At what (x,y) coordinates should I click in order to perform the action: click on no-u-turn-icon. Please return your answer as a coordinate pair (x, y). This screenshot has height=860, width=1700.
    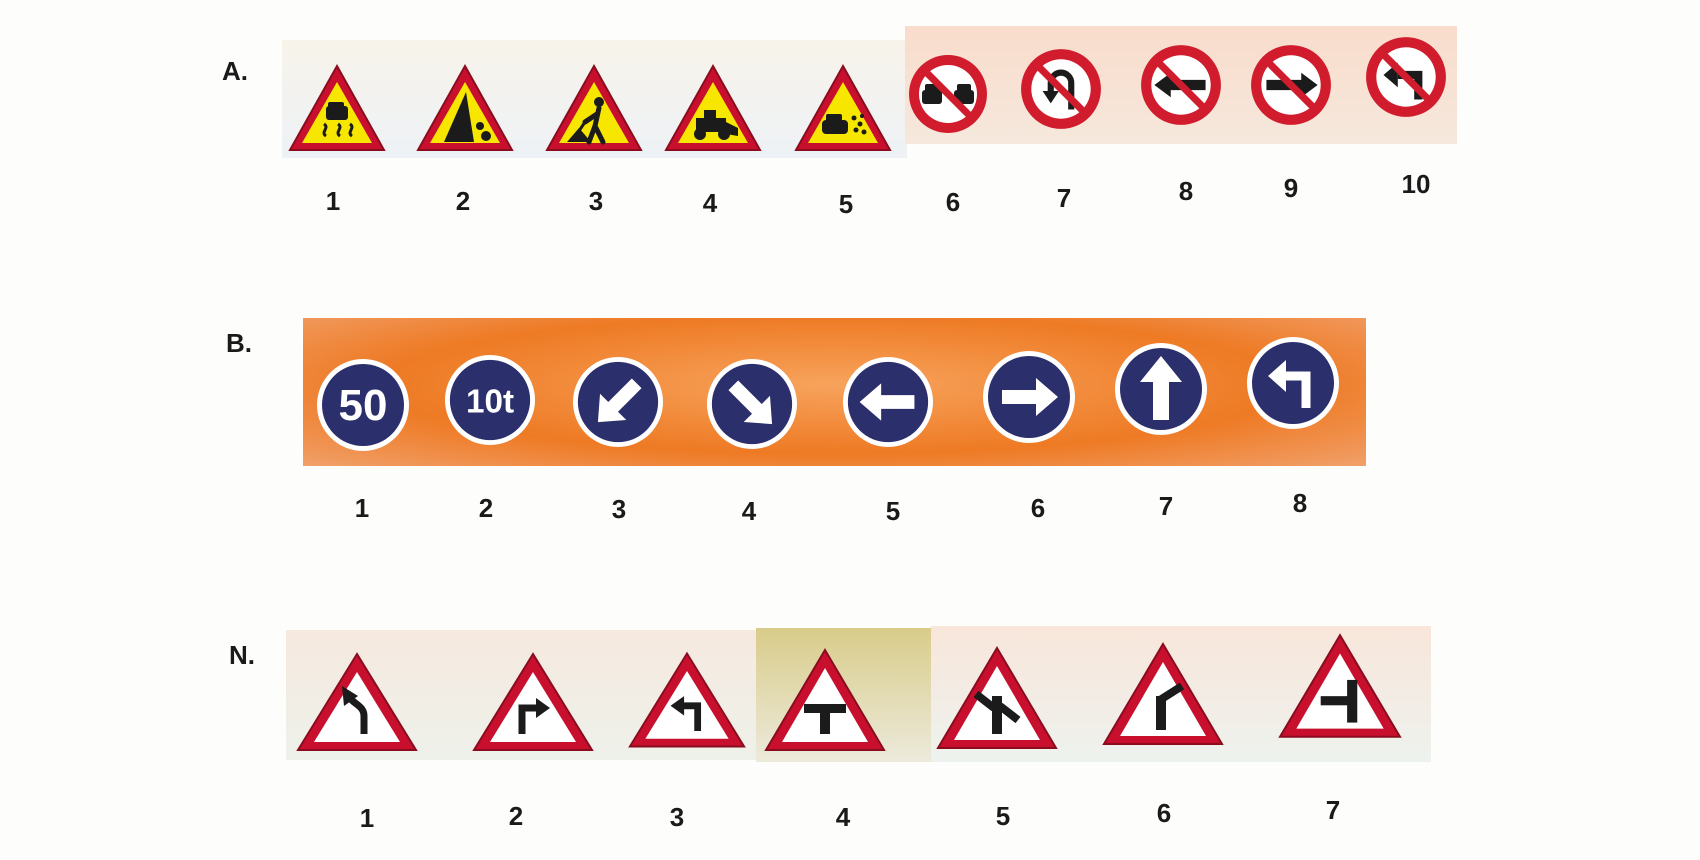
    Looking at the image, I should click on (1061, 89).